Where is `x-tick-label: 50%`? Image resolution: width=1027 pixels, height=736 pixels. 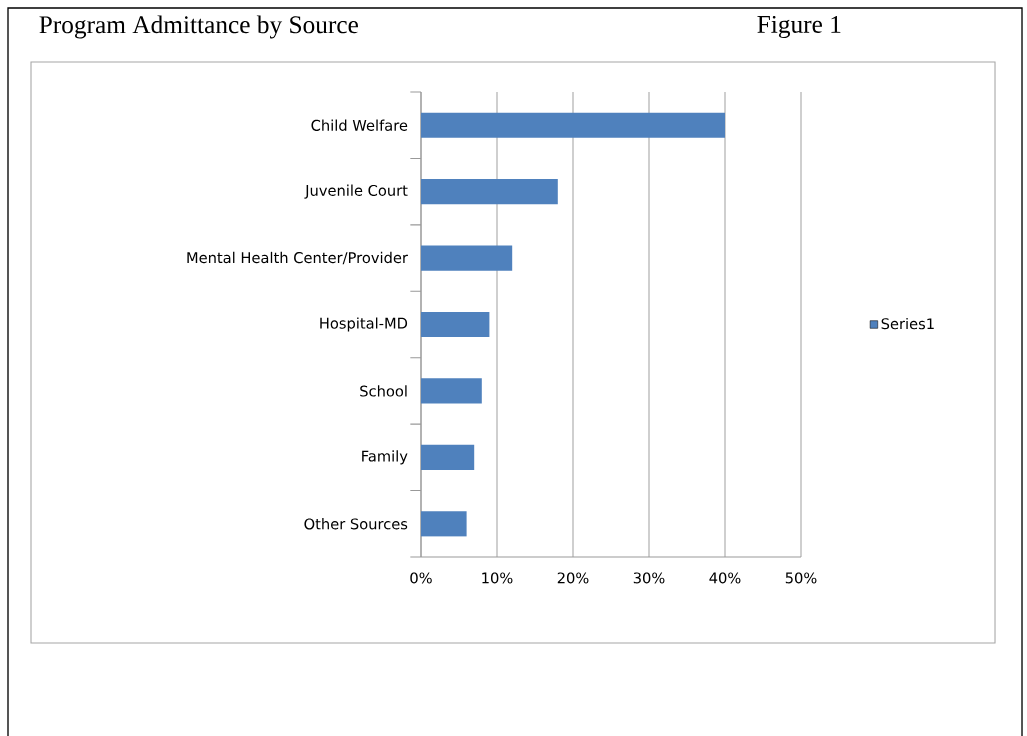 x-tick-label: 50% is located at coordinates (801, 578).